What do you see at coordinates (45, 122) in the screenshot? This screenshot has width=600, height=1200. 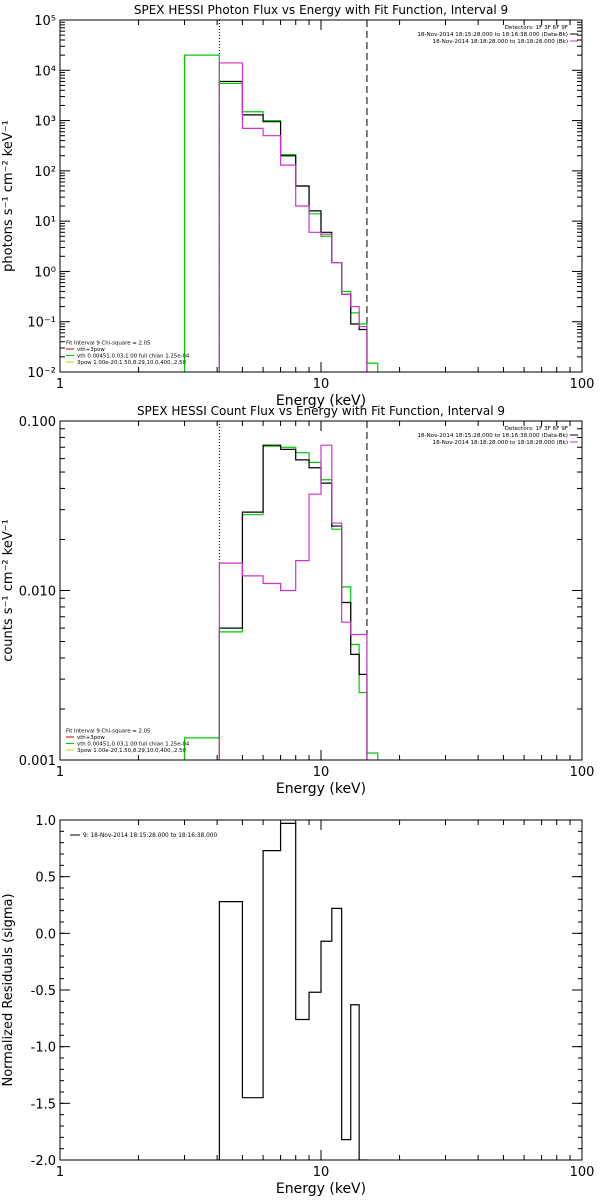 I see `y-tick-label: 10³` at bounding box center [45, 122].